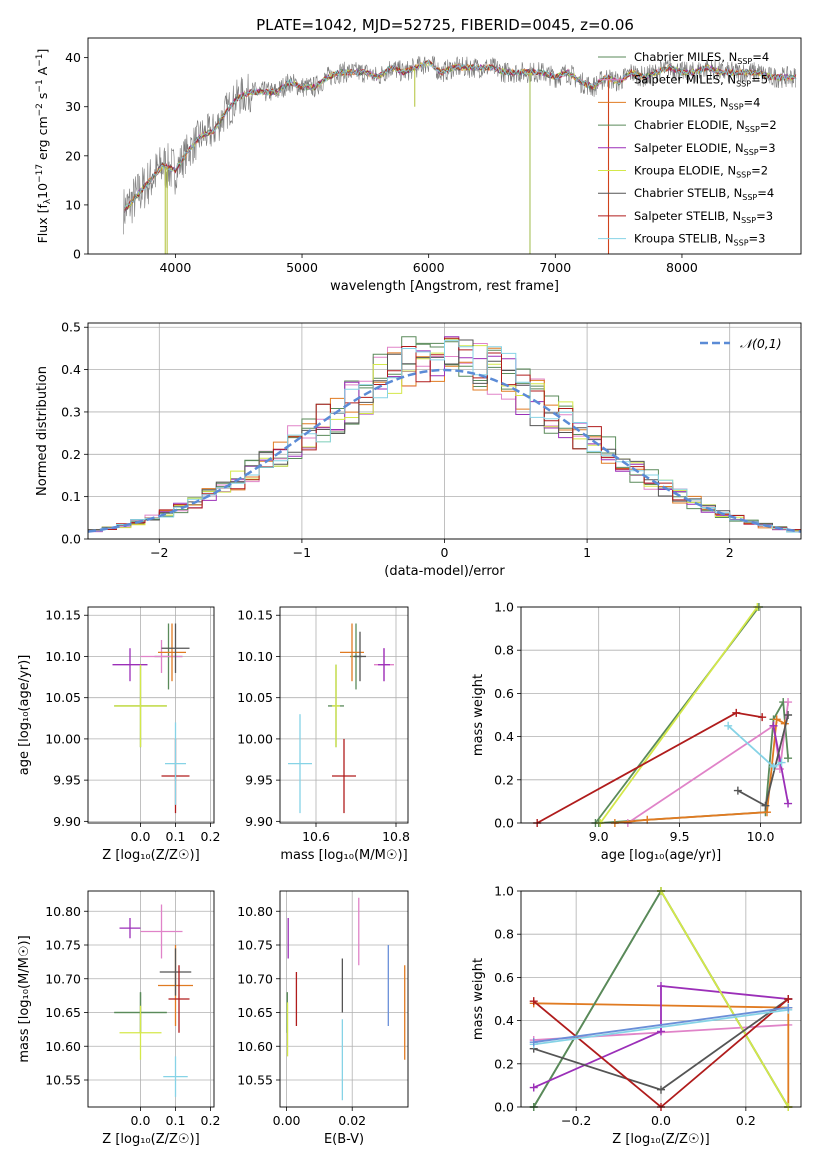  Describe the element at coordinates (255, 738) in the screenshot. I see `y-tick-label: 10.00` at that location.